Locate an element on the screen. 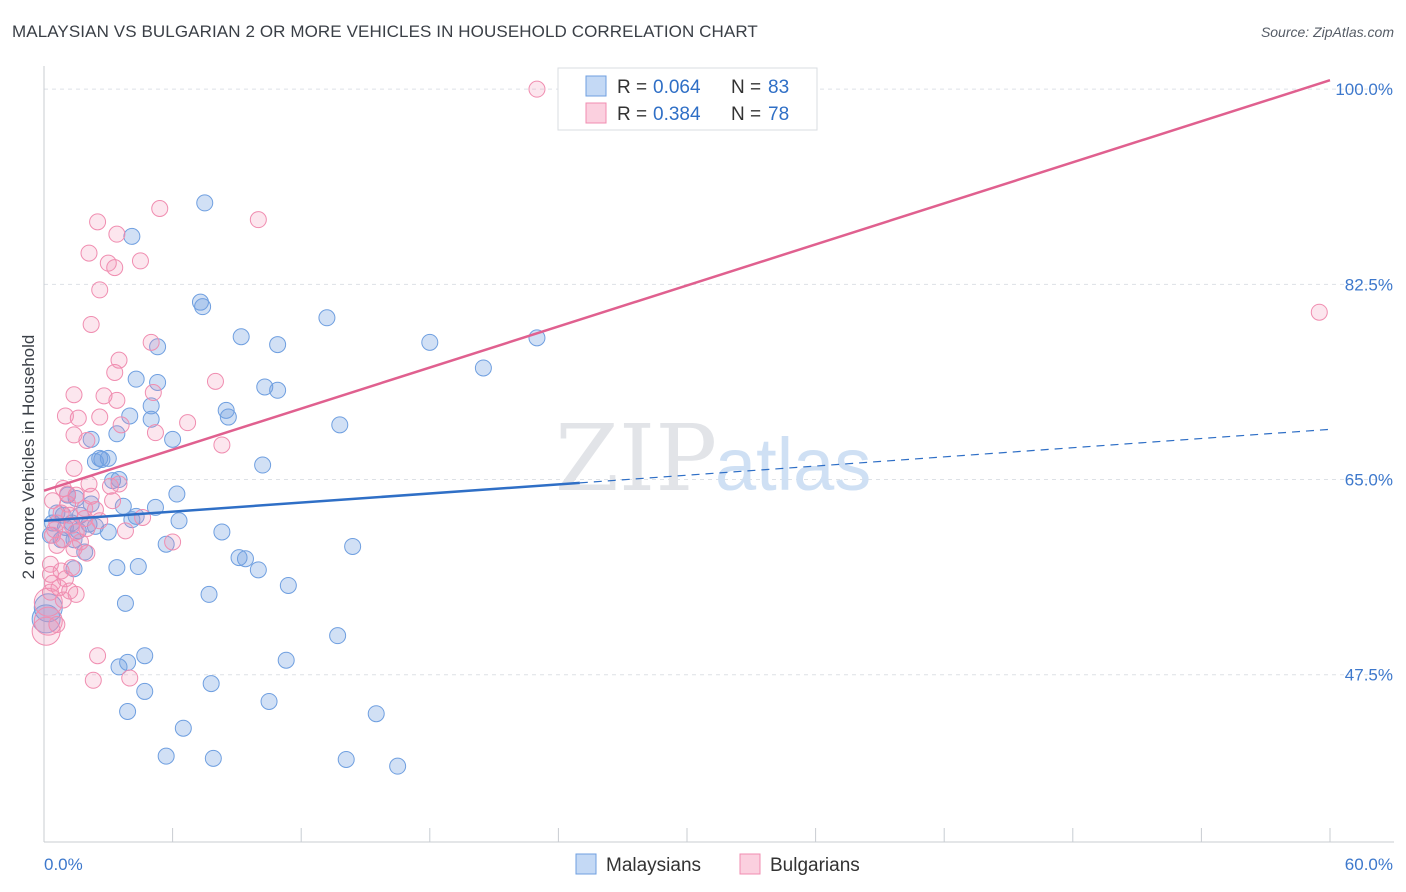  legend-r-label-1: R = is located at coordinates (632, 87).